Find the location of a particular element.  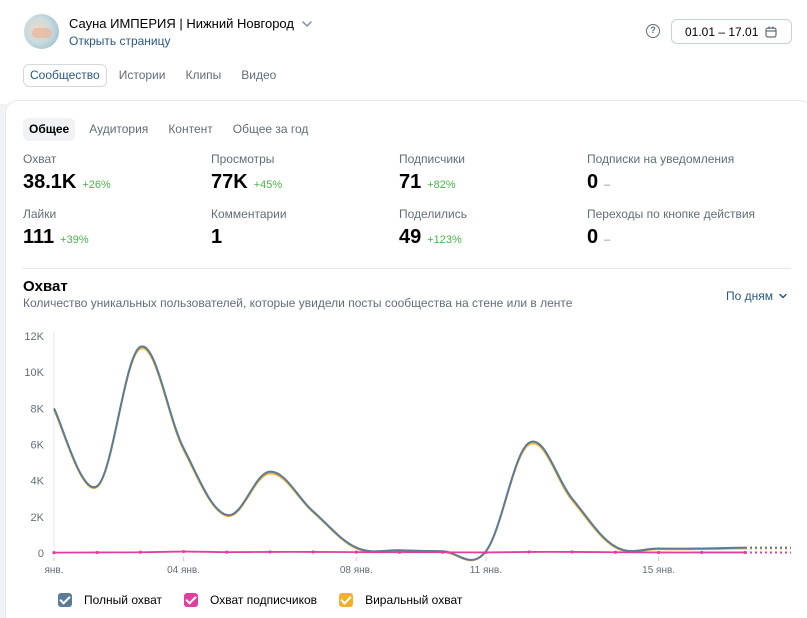

y-tick-label: 6K is located at coordinates (38, 446).